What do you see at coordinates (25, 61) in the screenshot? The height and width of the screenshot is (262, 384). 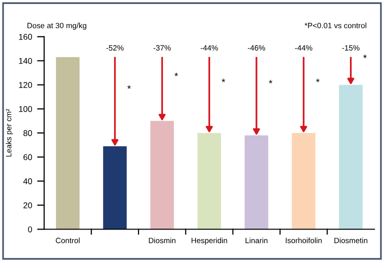 I see `y-tick-label: 140` at bounding box center [25, 61].